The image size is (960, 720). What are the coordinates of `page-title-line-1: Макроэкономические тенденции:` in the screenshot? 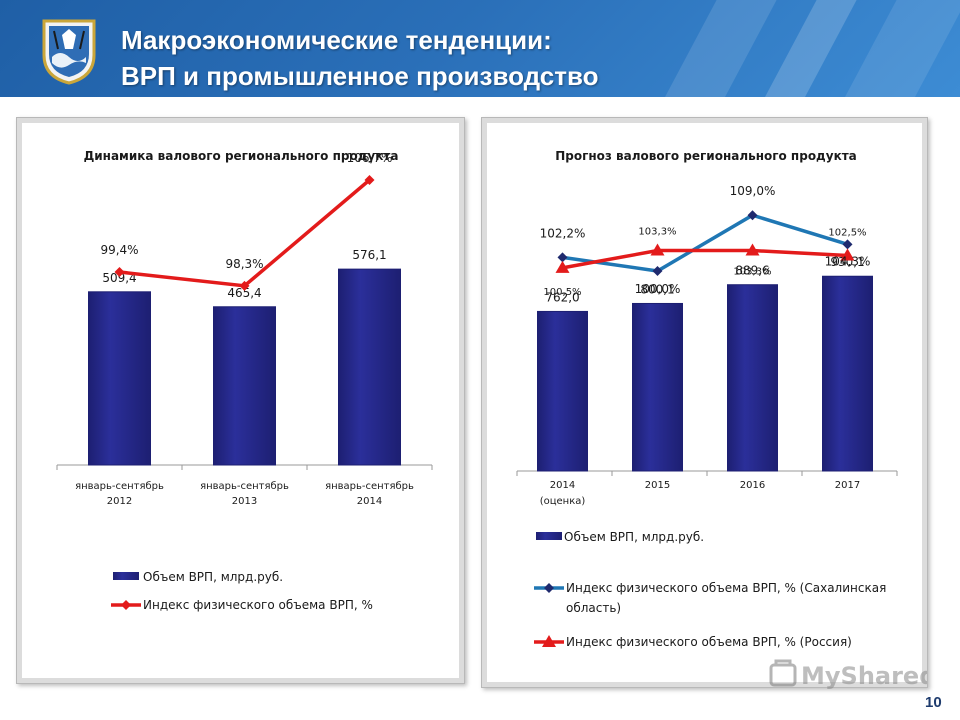 It's located at (336, 40).